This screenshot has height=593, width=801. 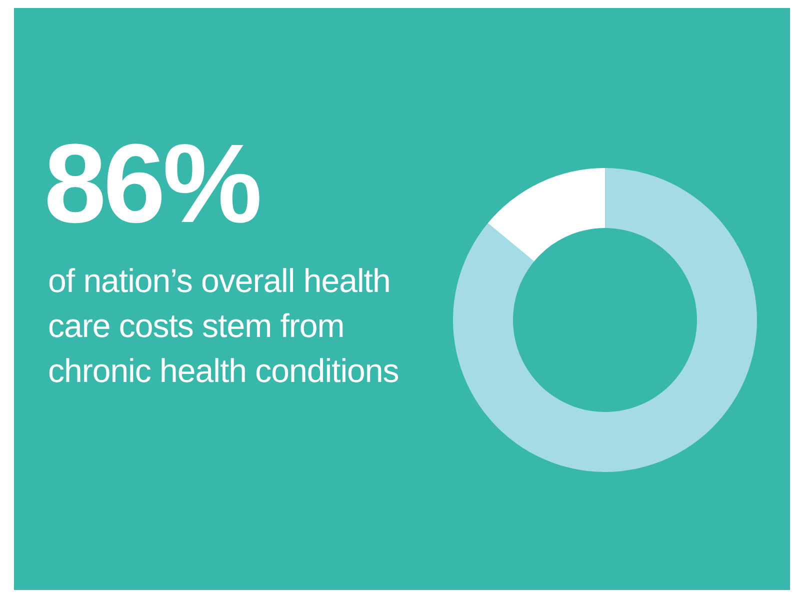 I want to click on chart-title: 86%, so click(x=152, y=183).